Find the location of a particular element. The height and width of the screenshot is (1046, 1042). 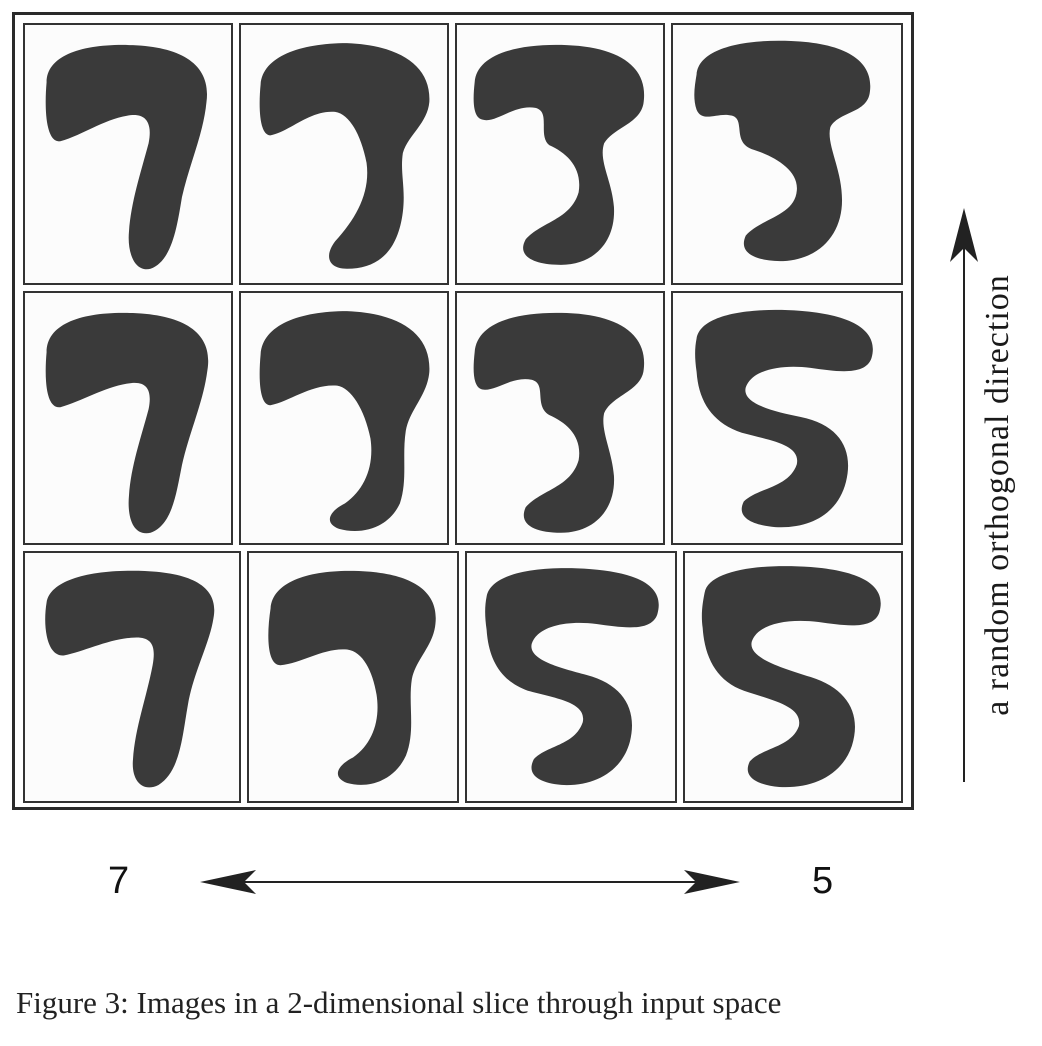

grid-cell-r2-c4 is located at coordinates (787, 418).